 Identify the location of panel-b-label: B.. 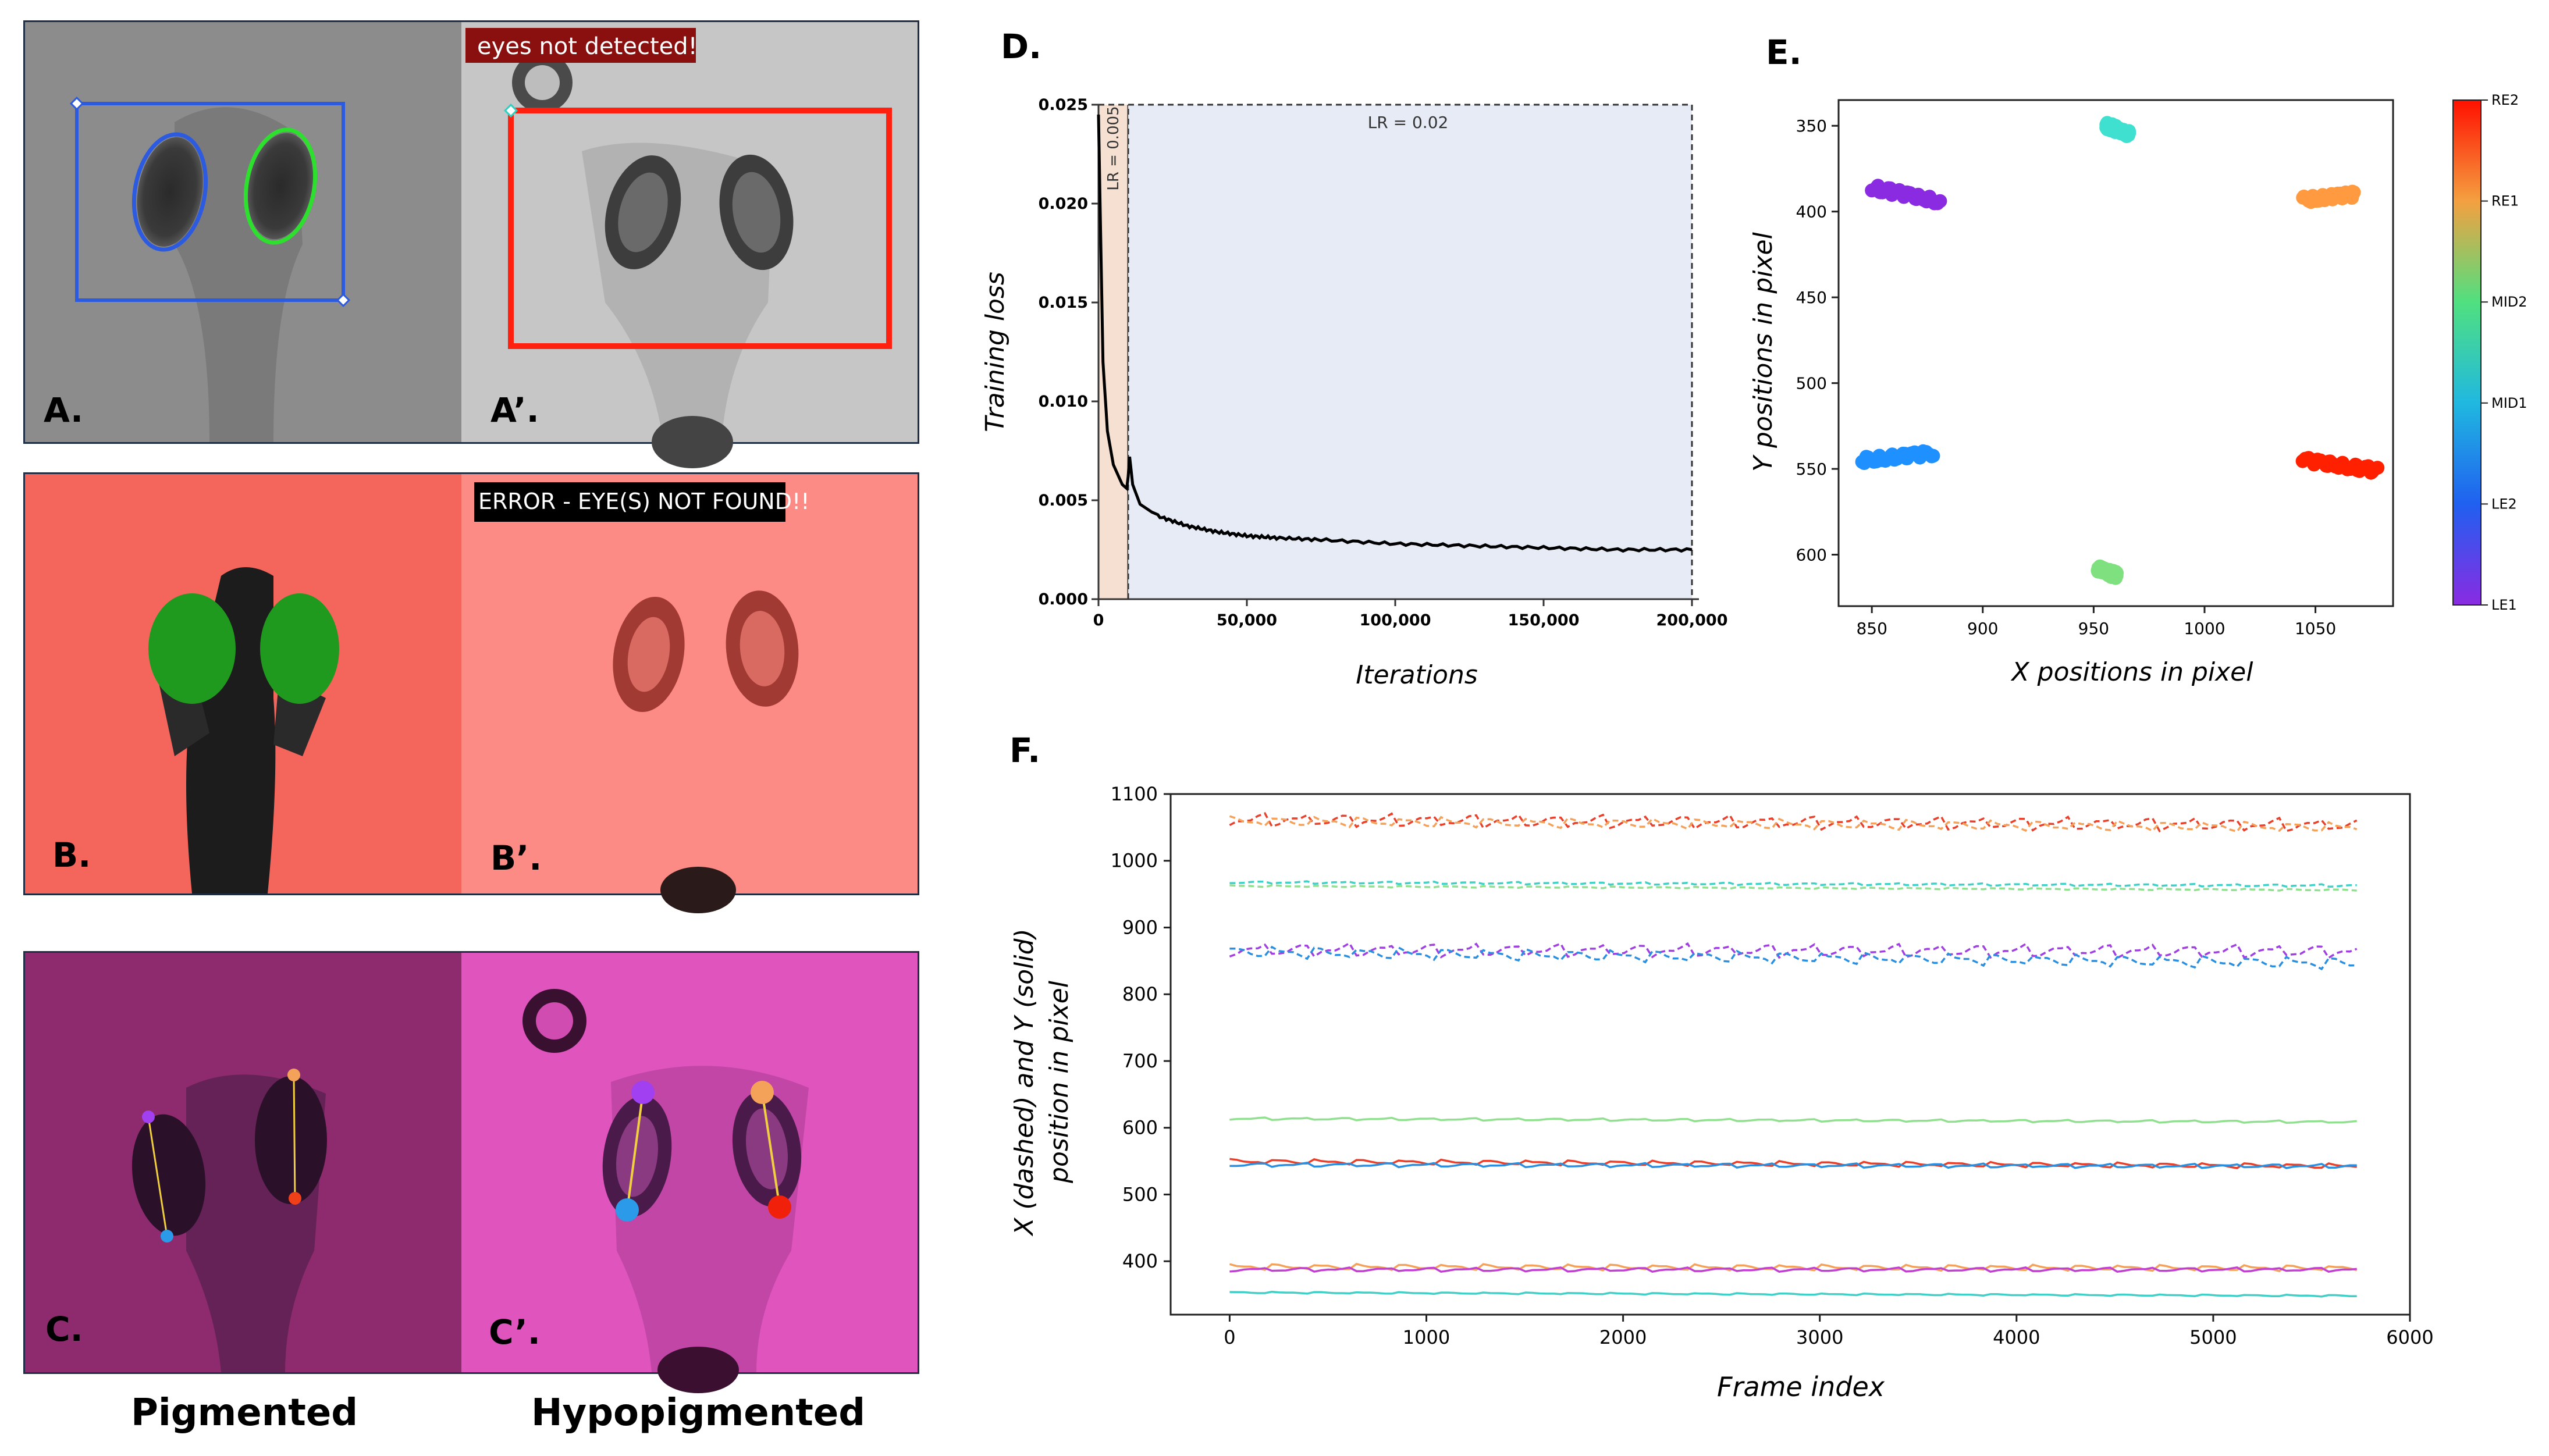
(71, 855).